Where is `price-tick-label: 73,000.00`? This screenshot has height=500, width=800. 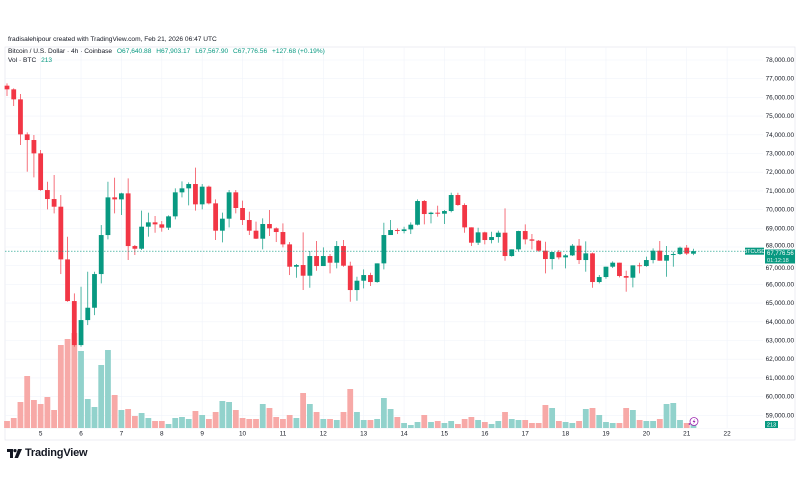 price-tick-label: 73,000.00 is located at coordinates (780, 154).